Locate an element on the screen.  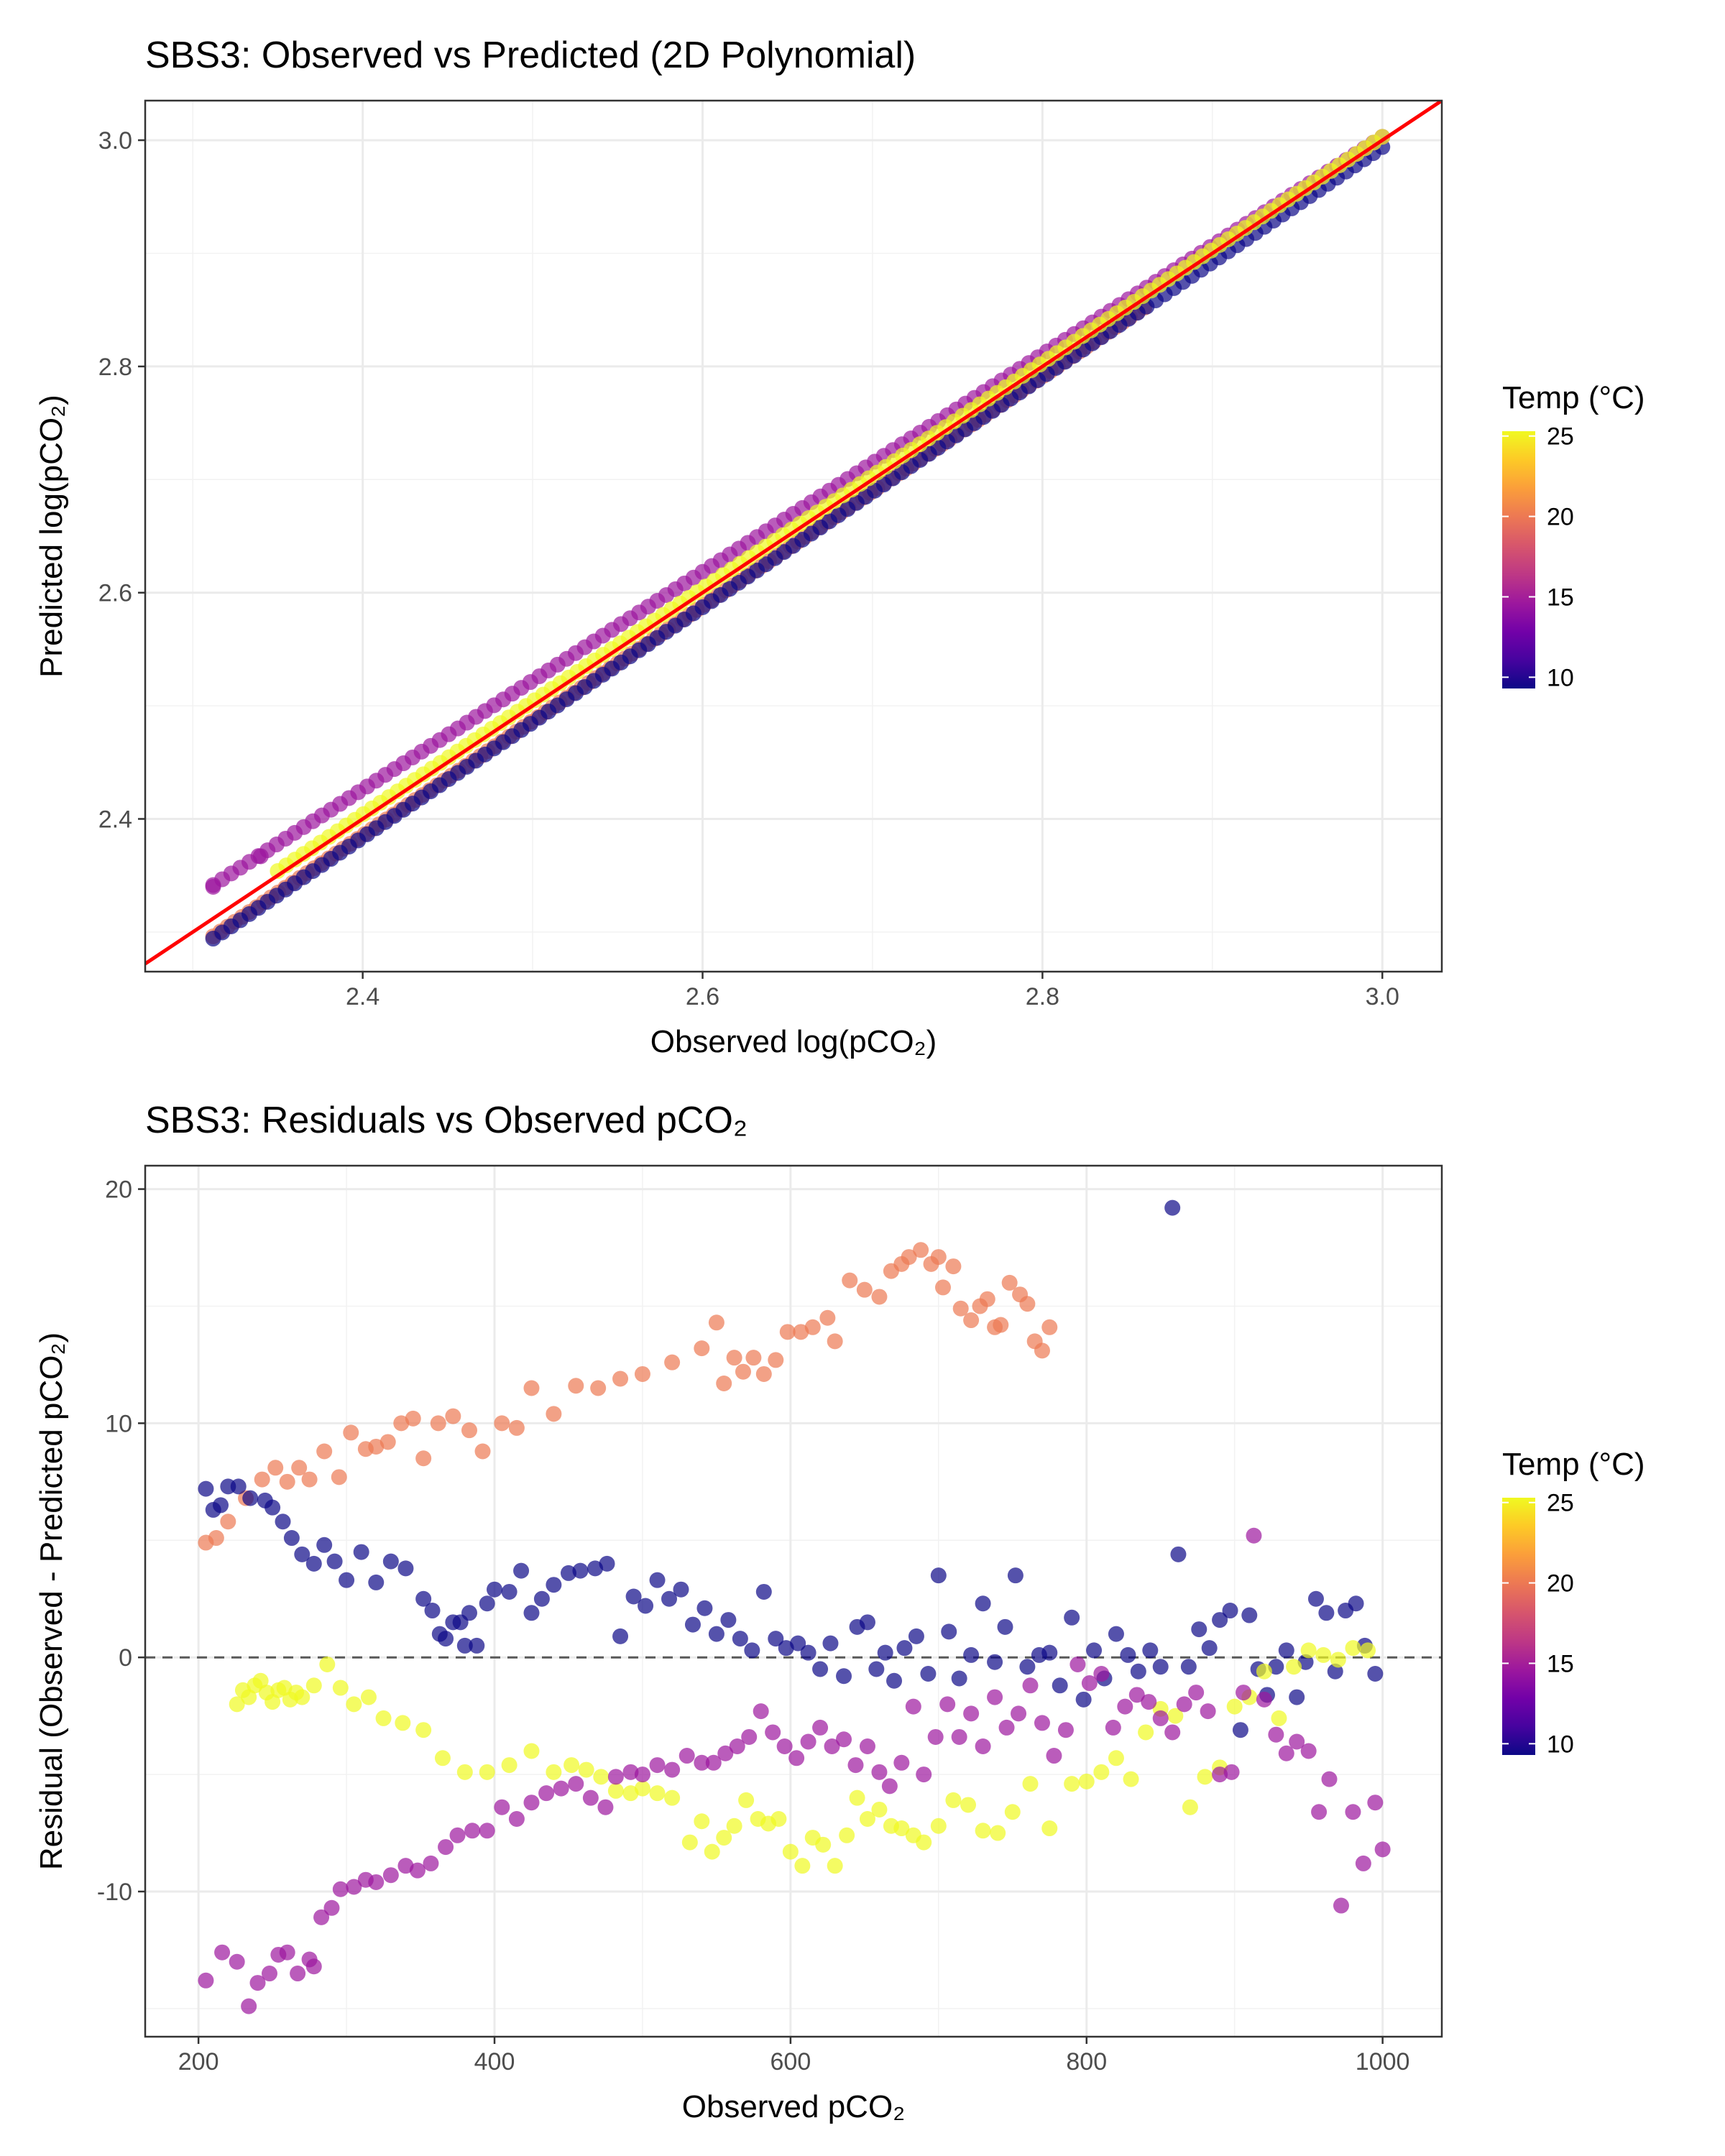
colorbar-ticks: 10 15 20 25 is located at coordinates (1538, 1624).